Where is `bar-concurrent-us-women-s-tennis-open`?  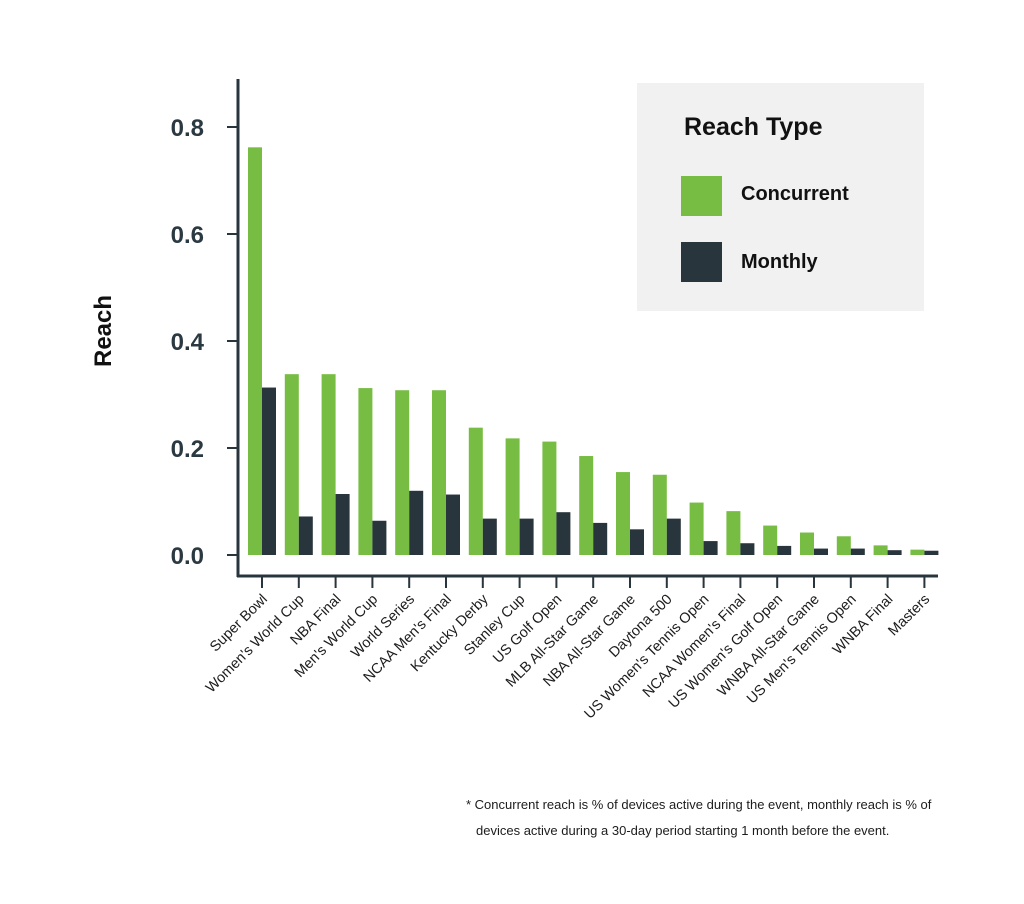 bar-concurrent-us-women-s-tennis-open is located at coordinates (696, 528).